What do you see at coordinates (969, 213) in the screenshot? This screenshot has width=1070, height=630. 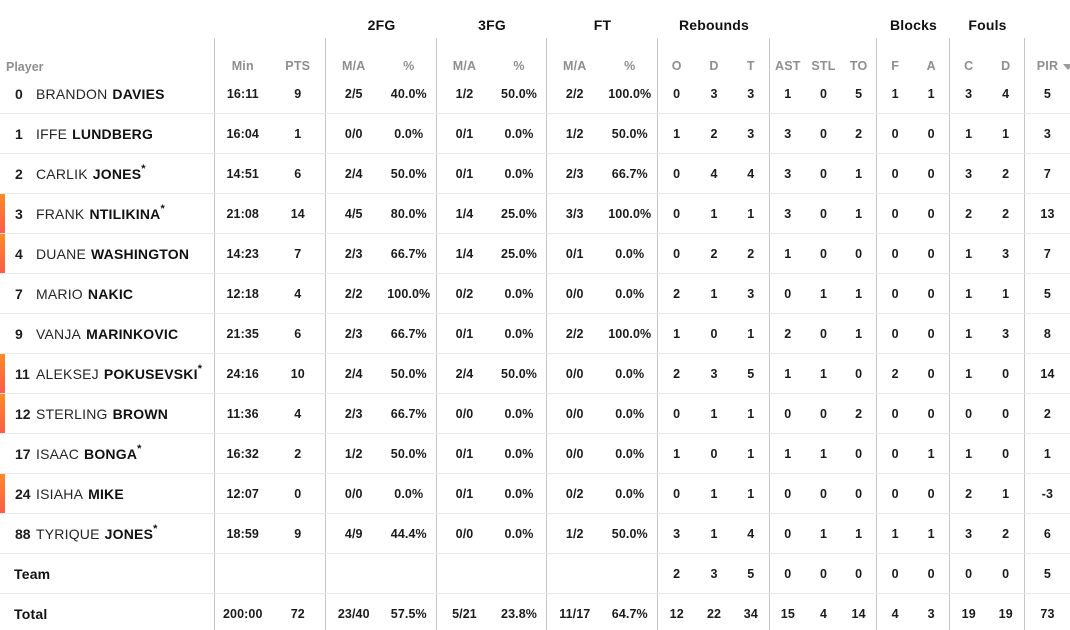 I see `stat-foul-c: 2` at bounding box center [969, 213].